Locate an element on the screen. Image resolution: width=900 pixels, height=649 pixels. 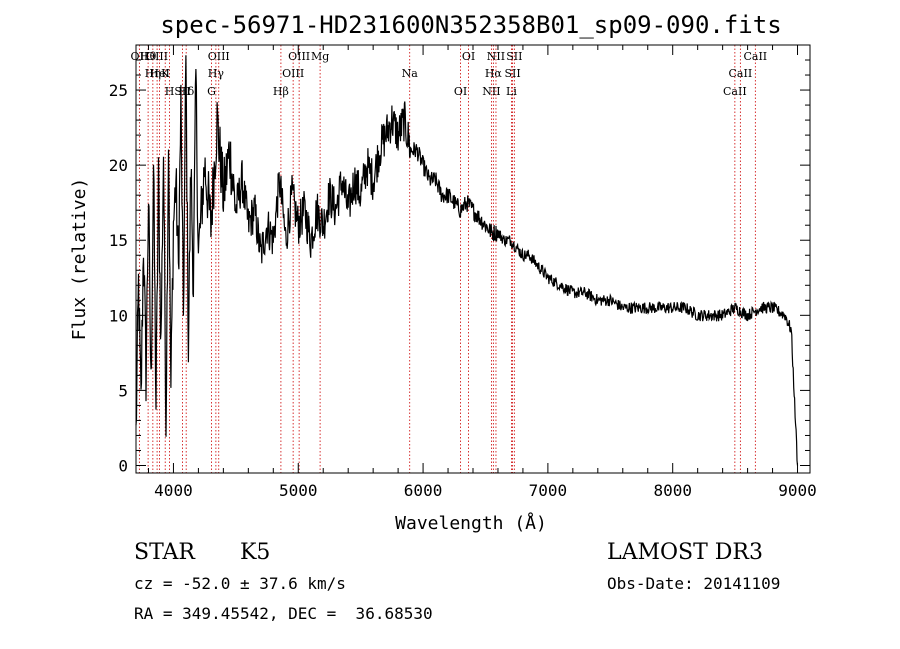
y-tick-label: 5 is located at coordinates (123, 390).